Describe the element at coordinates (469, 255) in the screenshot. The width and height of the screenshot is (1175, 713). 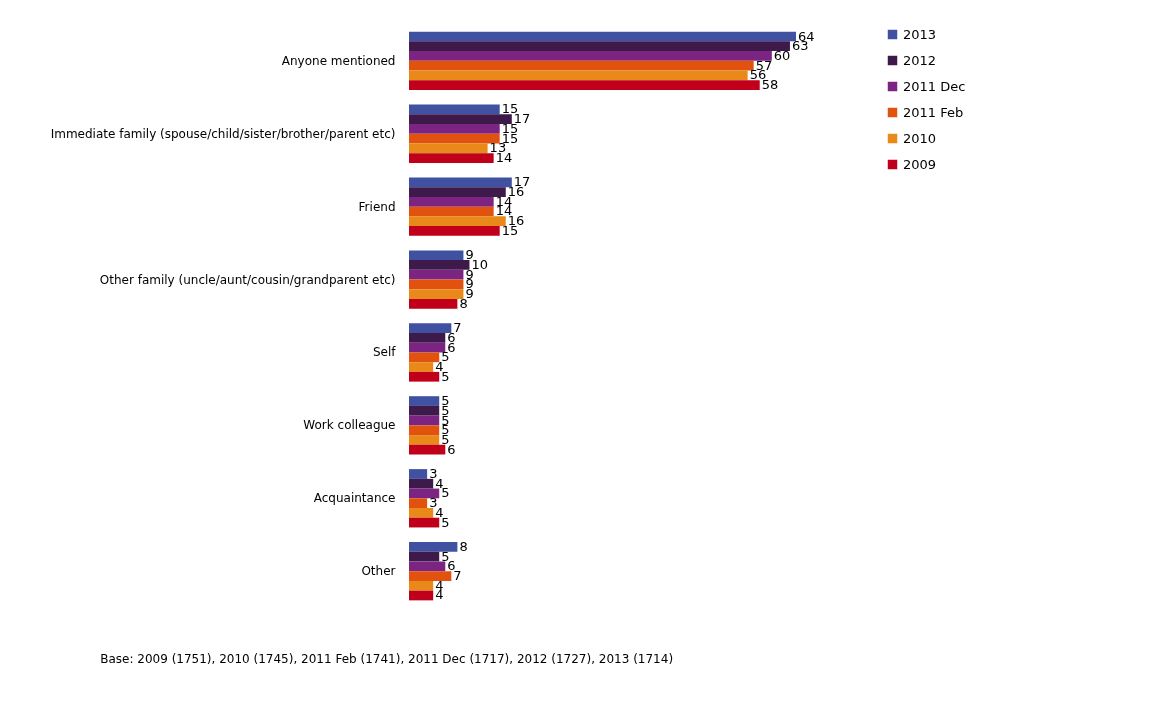
I see `data-label: 9` at that location.